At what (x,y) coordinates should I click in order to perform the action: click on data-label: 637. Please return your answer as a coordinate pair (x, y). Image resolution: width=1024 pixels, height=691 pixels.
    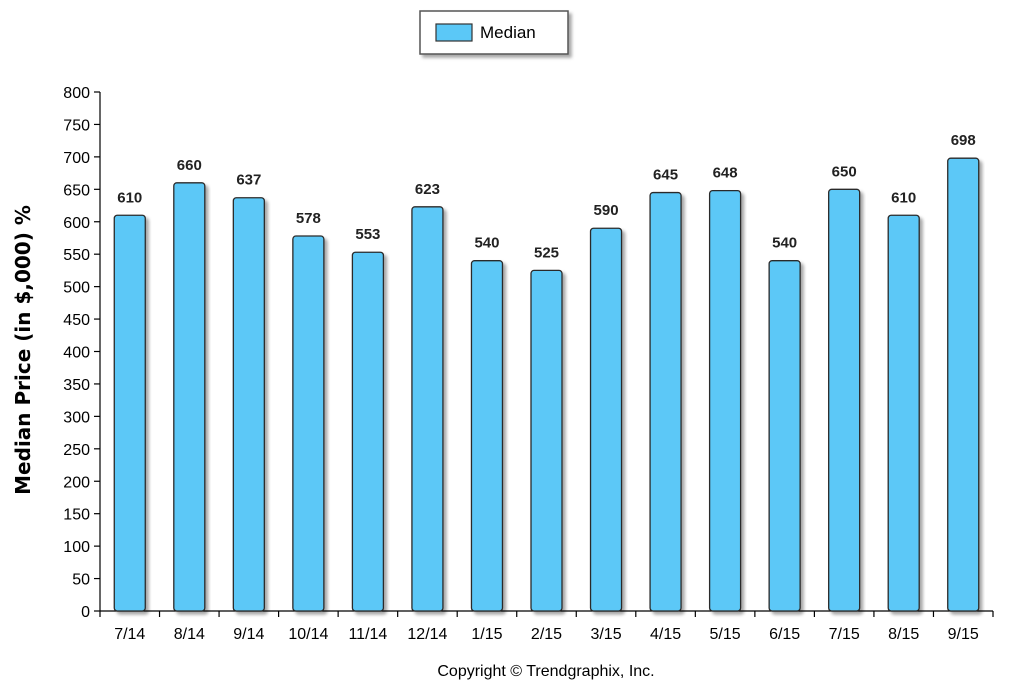
    Looking at the image, I should click on (248, 180).